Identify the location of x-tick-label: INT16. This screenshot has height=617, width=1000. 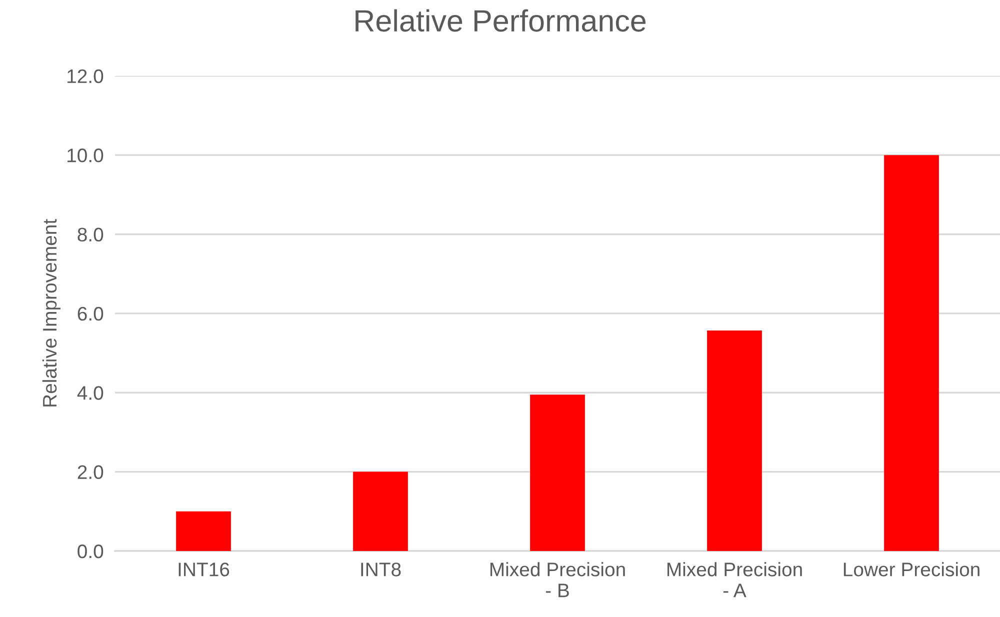
(204, 569).